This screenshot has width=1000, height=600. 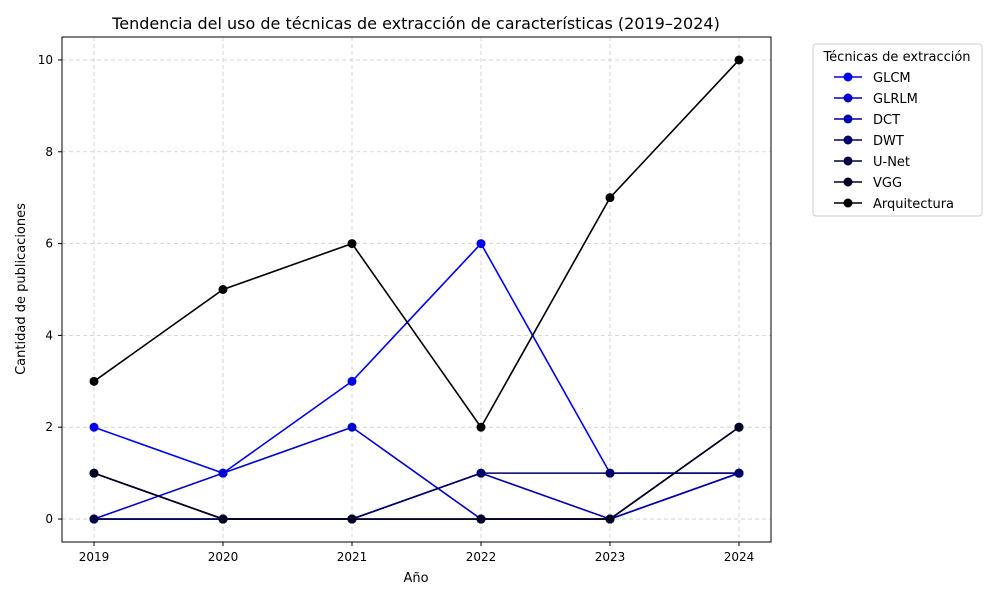 I want to click on series-dwt, so click(x=416, y=496).